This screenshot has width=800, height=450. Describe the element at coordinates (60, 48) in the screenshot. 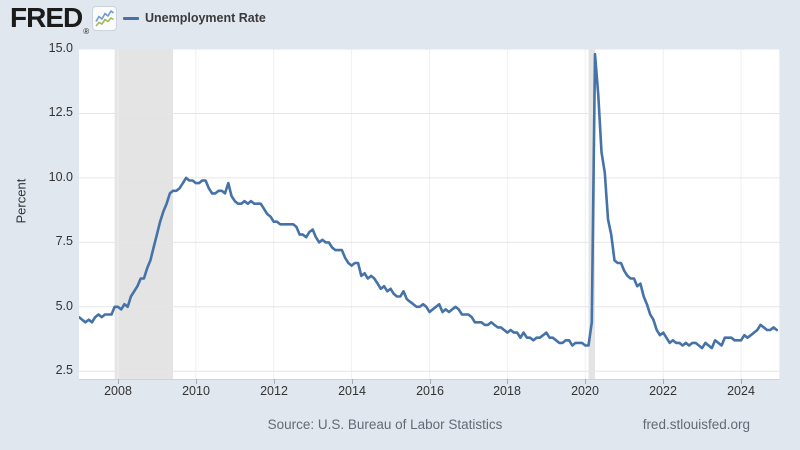

I see `y-tick-label: 15.0` at that location.